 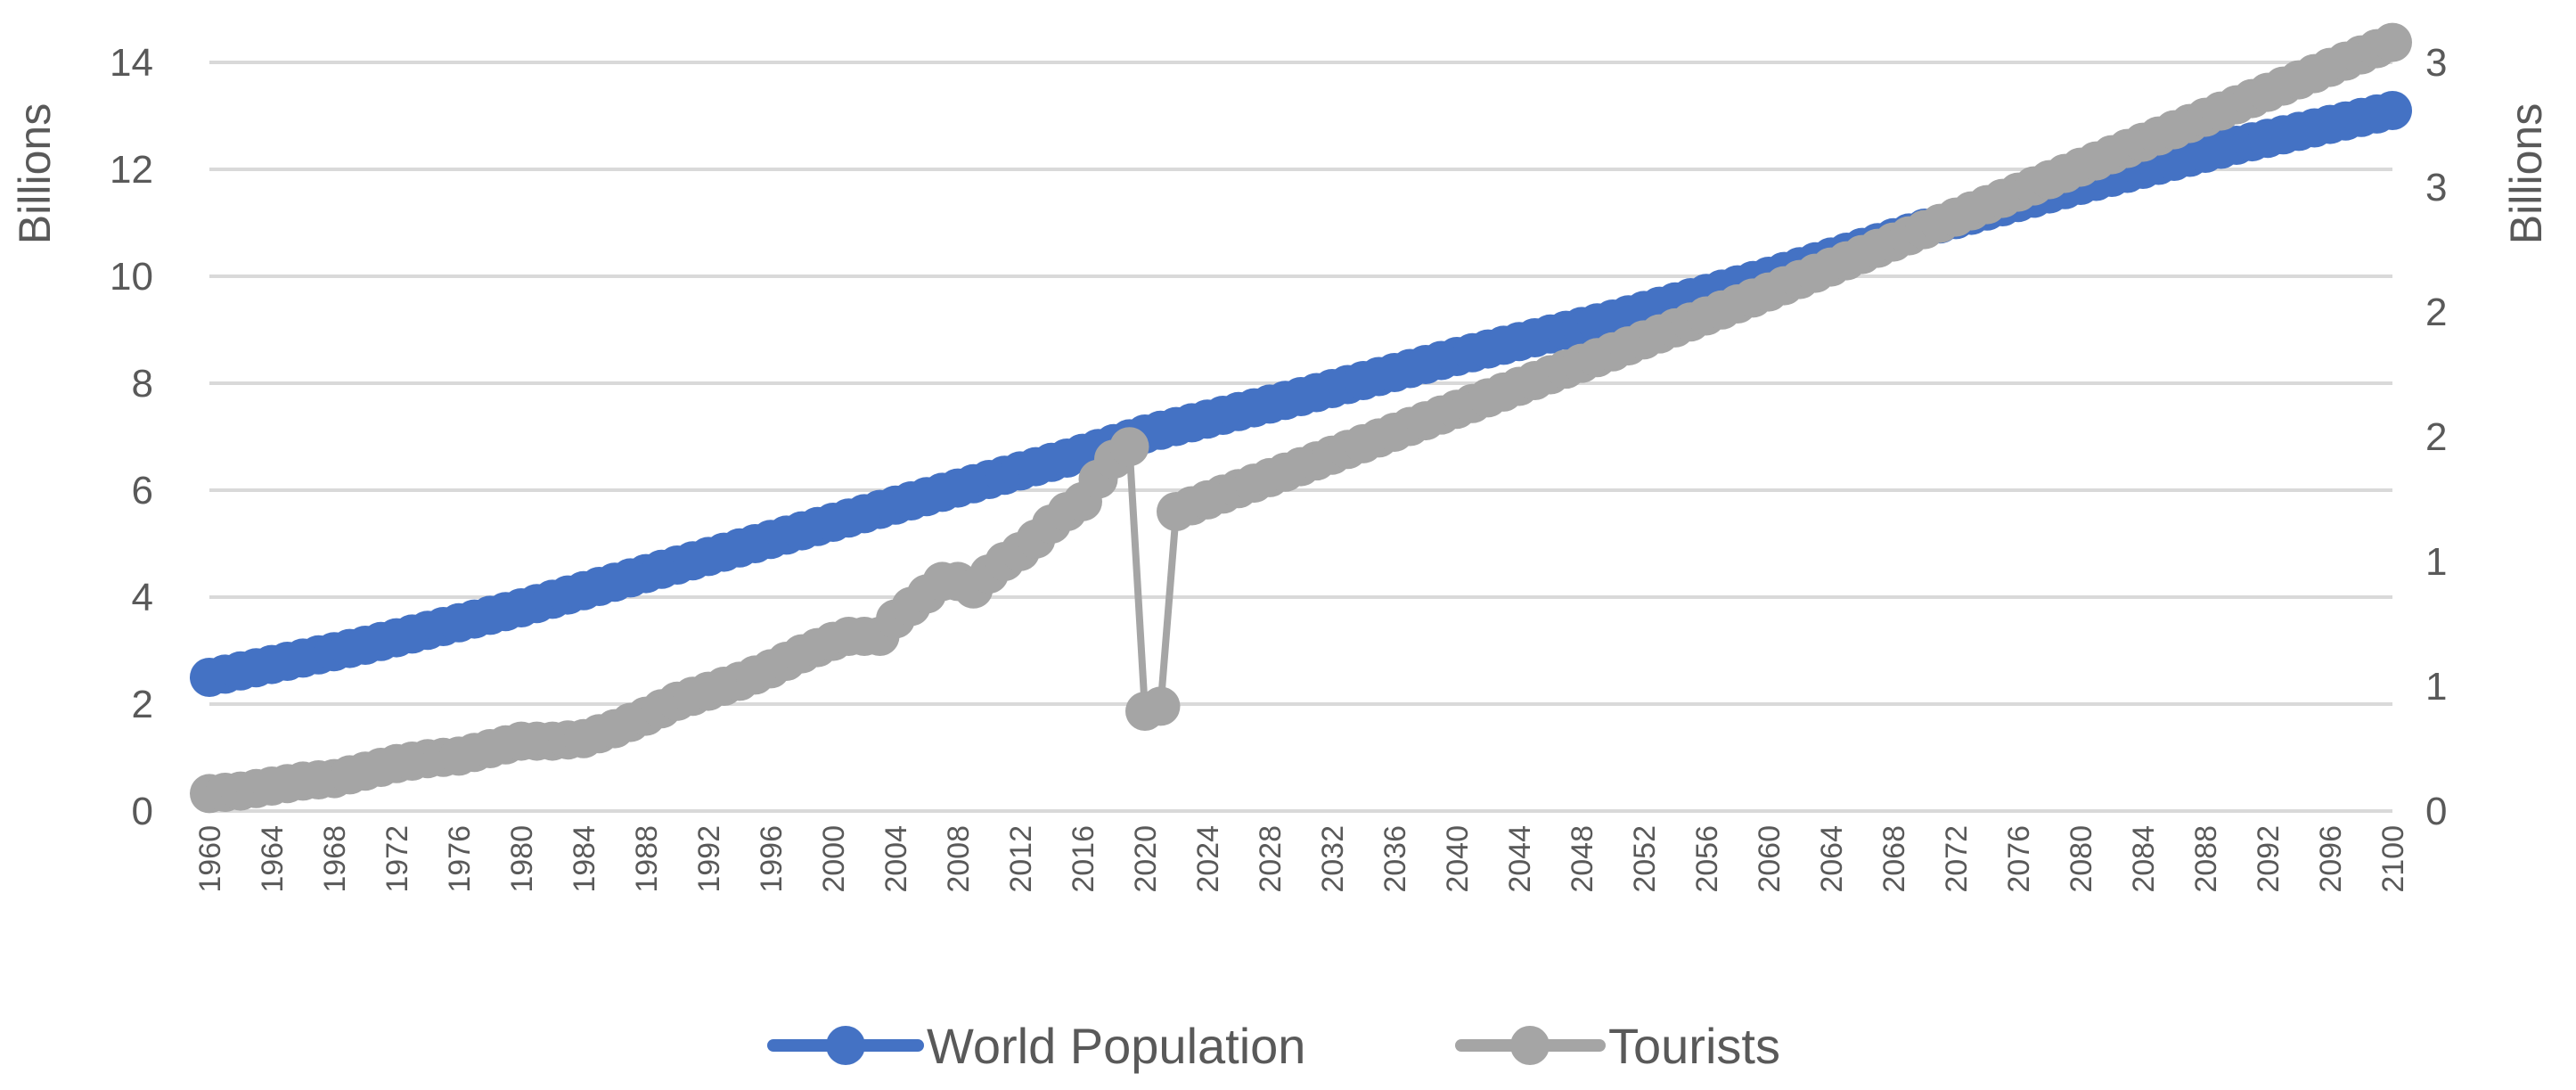 I want to click on y-left-axis-title: Billions, so click(x=35, y=173).